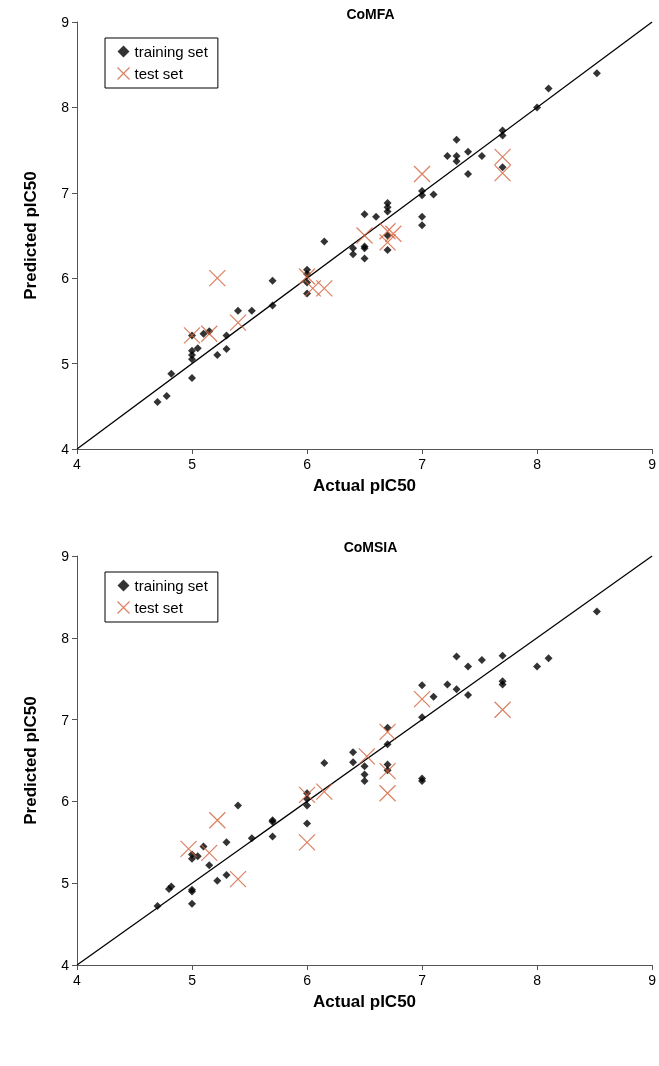  Describe the element at coordinates (370, 547) in the screenshot. I see `chart-title: CoMSIA` at that location.